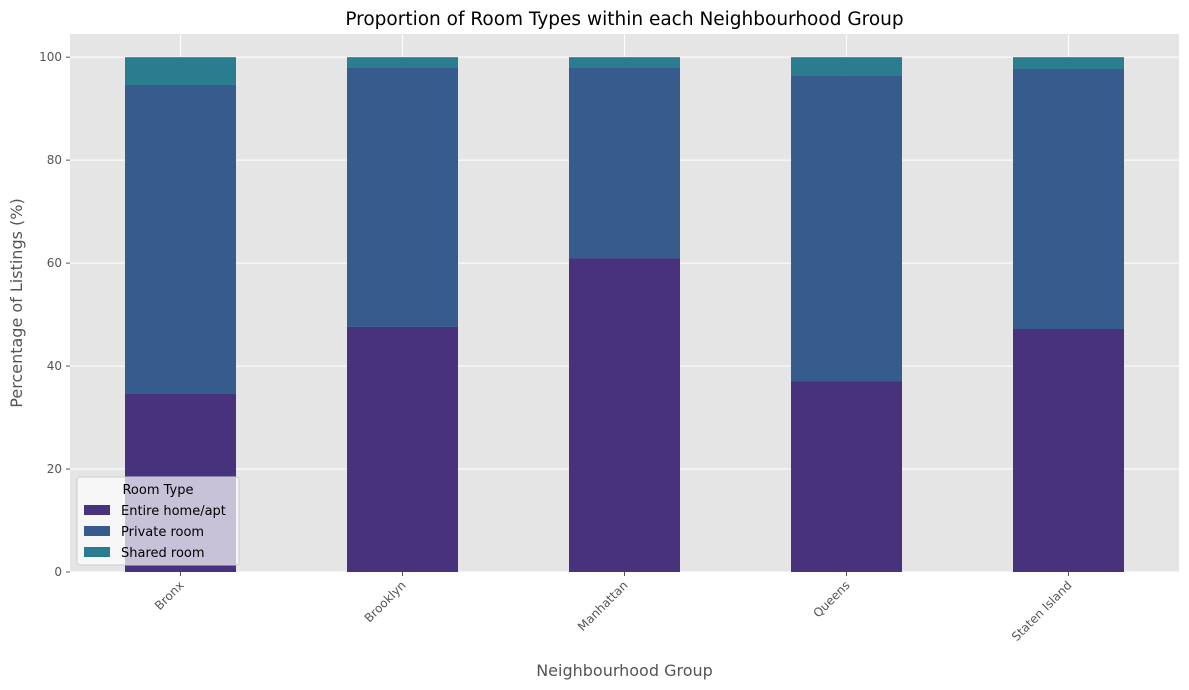  I want to click on legend-box, so click(158, 521).